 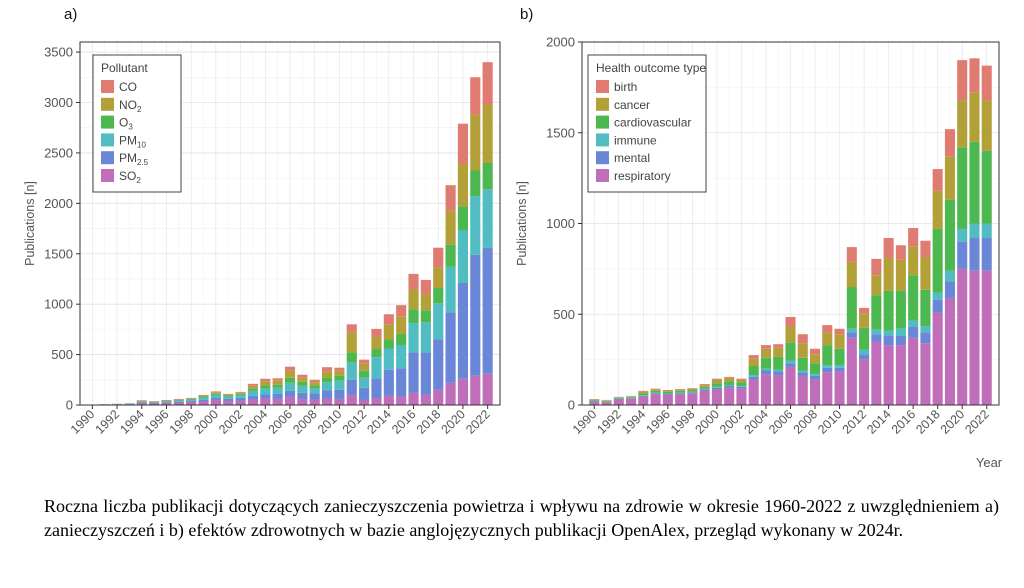 What do you see at coordinates (128, 105) in the screenshot?
I see `legend-label-base: NO` at bounding box center [128, 105].